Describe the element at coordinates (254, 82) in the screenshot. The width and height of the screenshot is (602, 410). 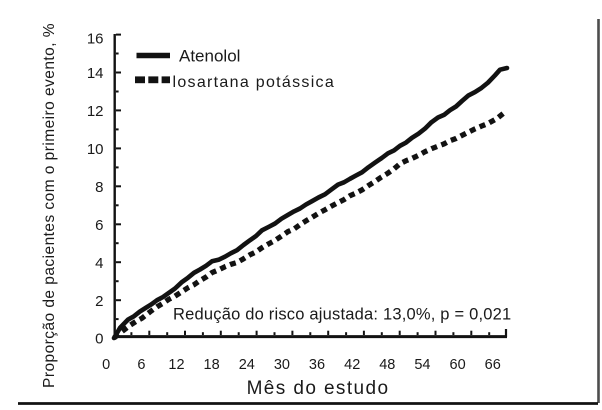
I see `svg-text: losartana potássica` at that location.